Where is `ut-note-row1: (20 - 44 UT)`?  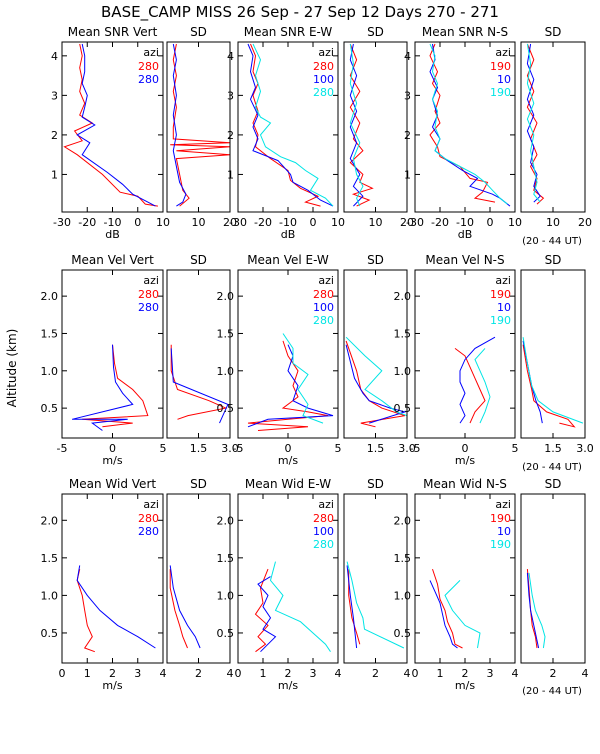 ut-note-row1: (20 - 44 UT) is located at coordinates (552, 241).